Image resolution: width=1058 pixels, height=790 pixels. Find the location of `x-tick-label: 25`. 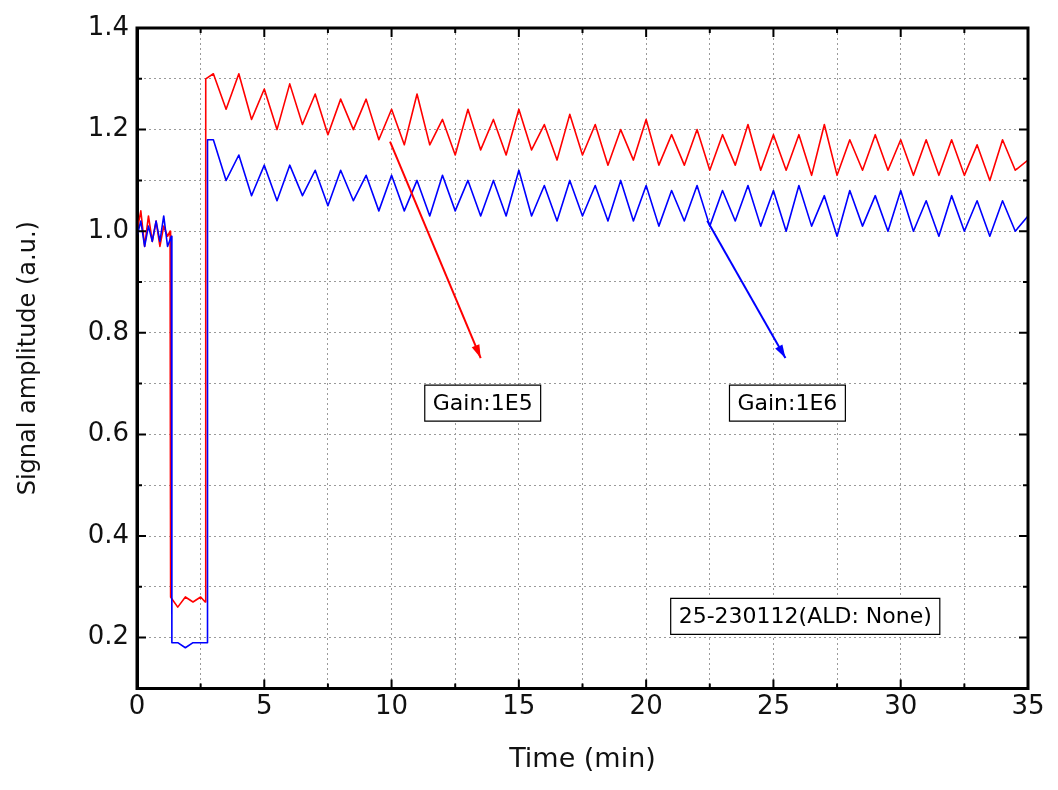

x-tick-label: 25 is located at coordinates (773, 704).